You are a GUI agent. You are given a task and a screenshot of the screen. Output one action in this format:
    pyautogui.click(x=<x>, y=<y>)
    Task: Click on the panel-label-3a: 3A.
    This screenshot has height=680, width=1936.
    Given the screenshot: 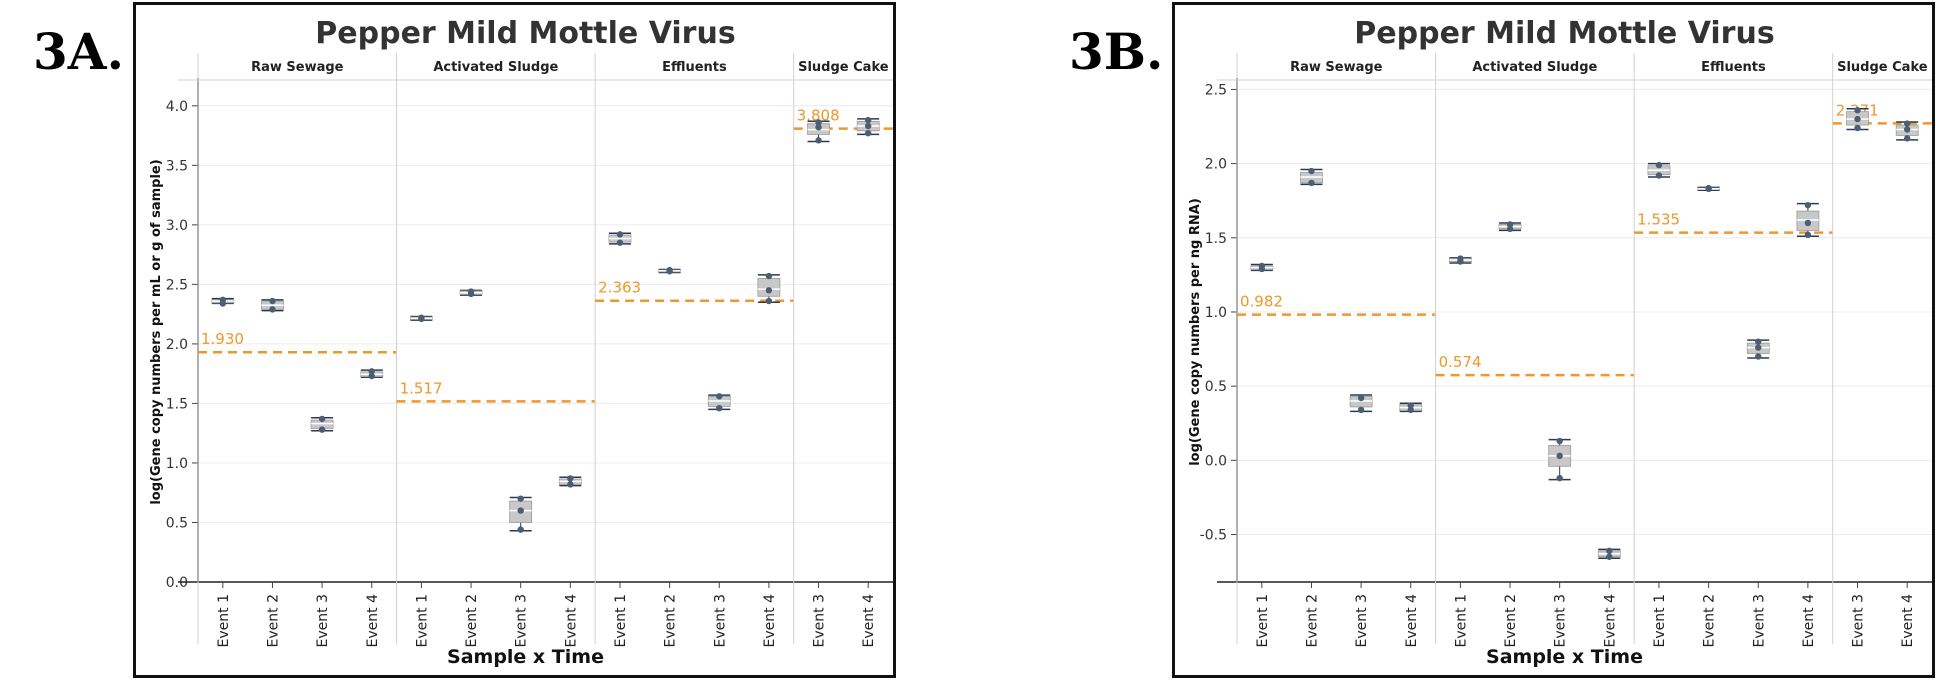 What is the action you would take?
    pyautogui.click(x=78, y=51)
    